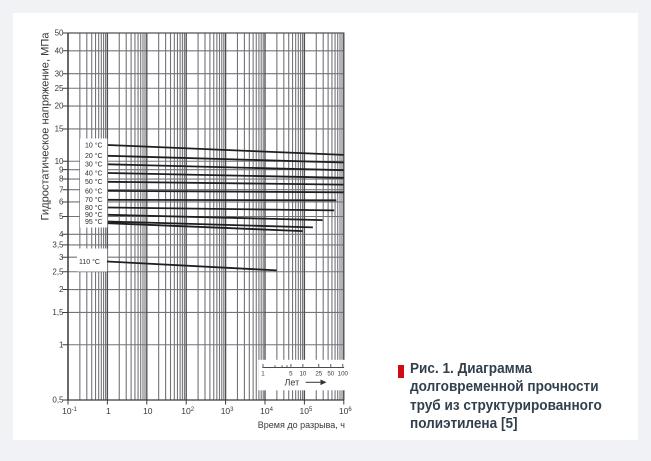 Image resolution: width=651 pixels, height=461 pixels. Describe the element at coordinates (69, 411) in the screenshot. I see `svg-text: 10⁻¹` at that location.